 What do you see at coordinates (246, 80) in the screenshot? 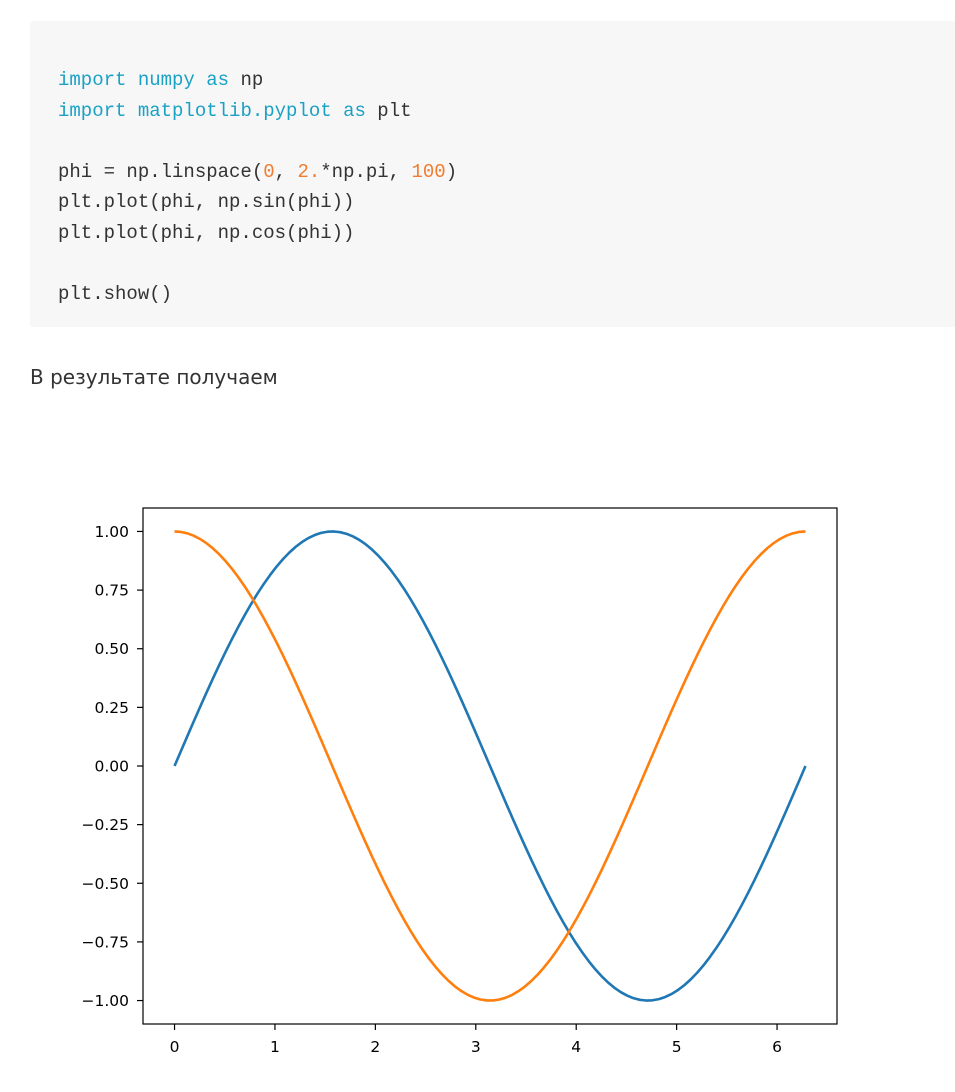
I see `code-token: np` at bounding box center [246, 80].